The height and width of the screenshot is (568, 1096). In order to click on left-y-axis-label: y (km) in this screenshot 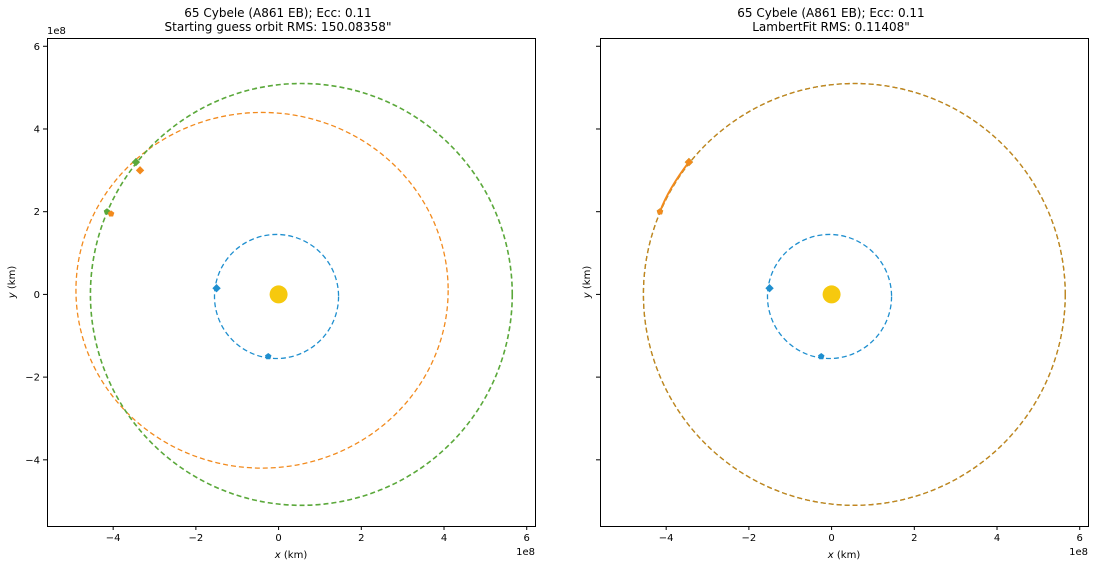, I will do `click(12, 283)`.